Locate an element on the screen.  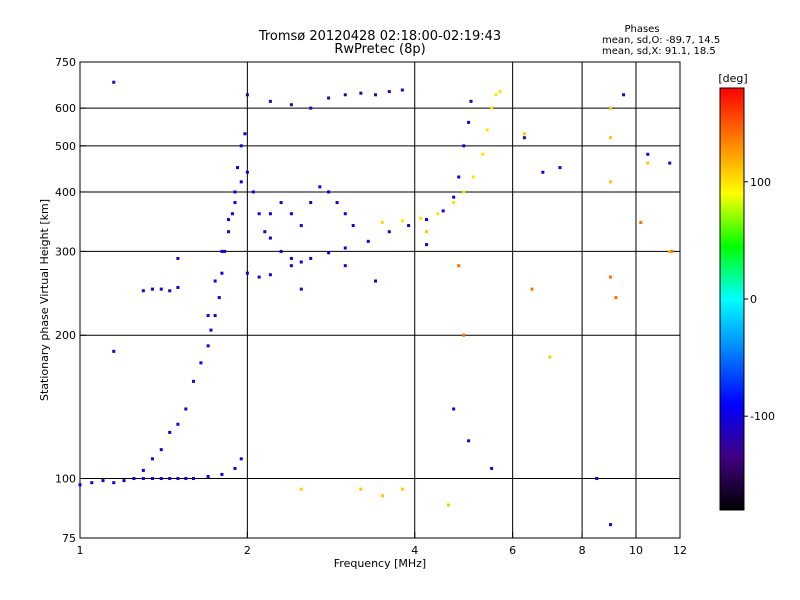
y-tick-label: 600 is located at coordinates (65, 108).